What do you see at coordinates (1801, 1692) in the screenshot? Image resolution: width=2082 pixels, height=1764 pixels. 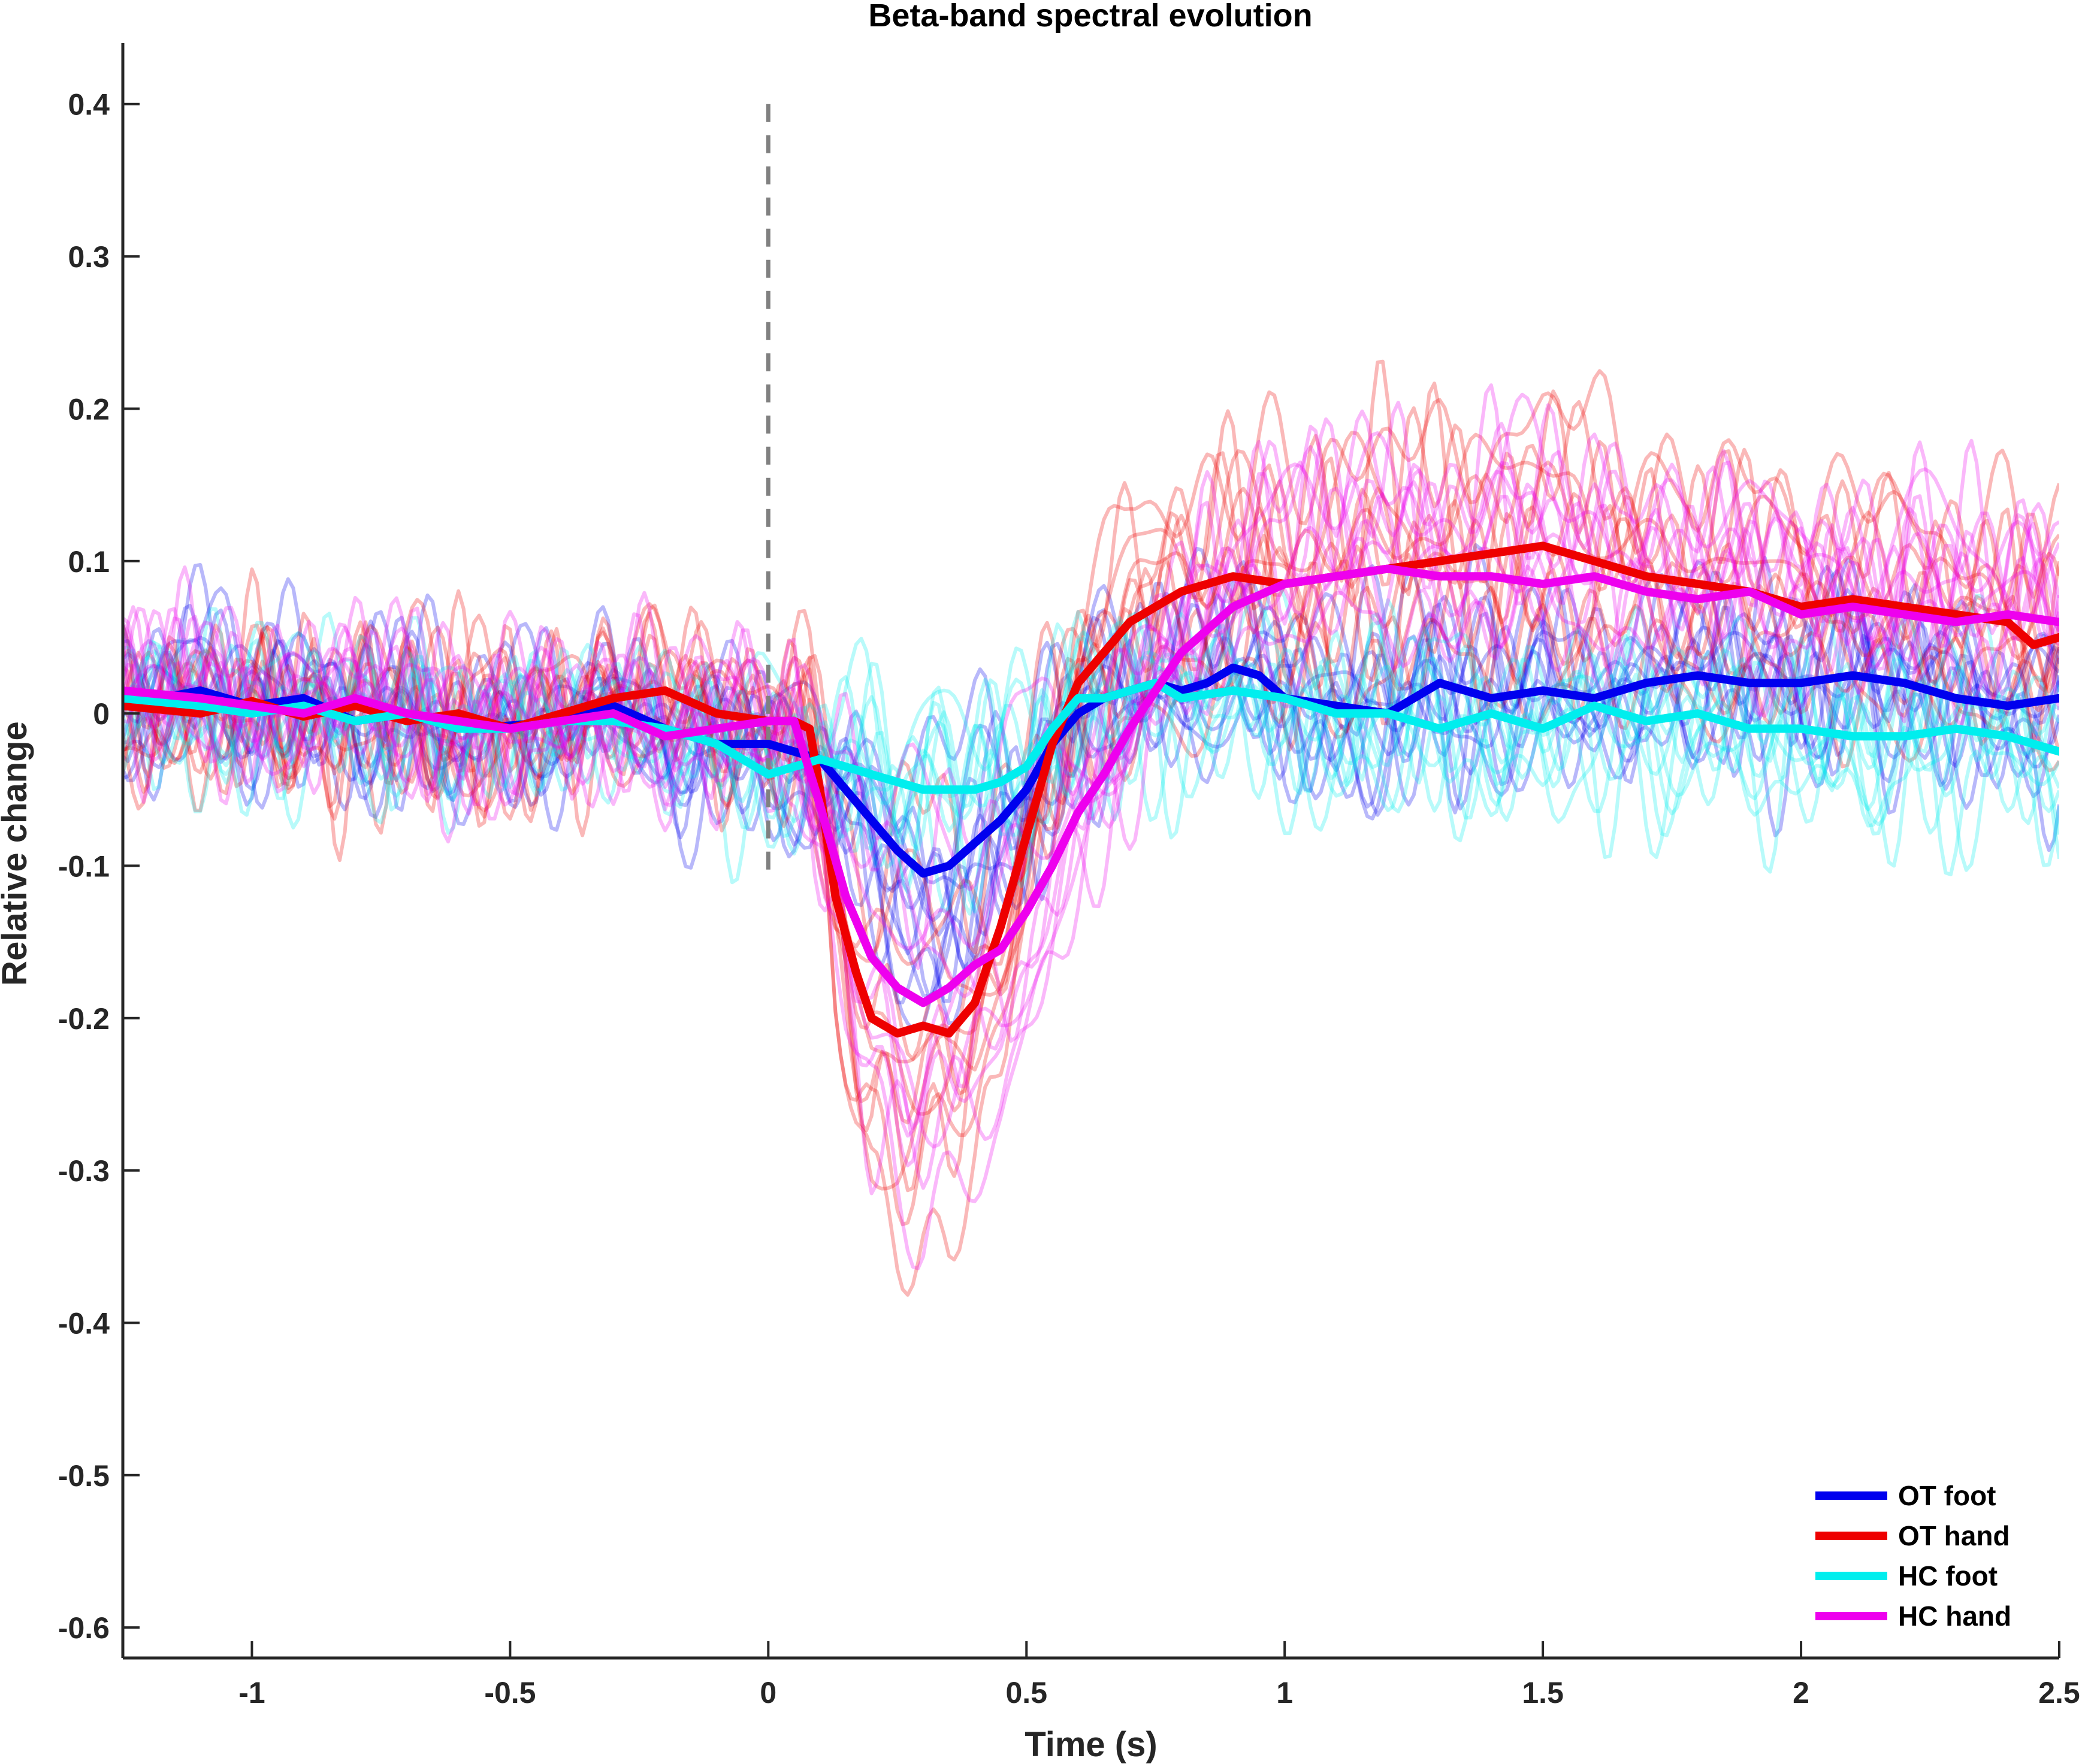 I see `x-tick-label: 2` at bounding box center [1801, 1692].